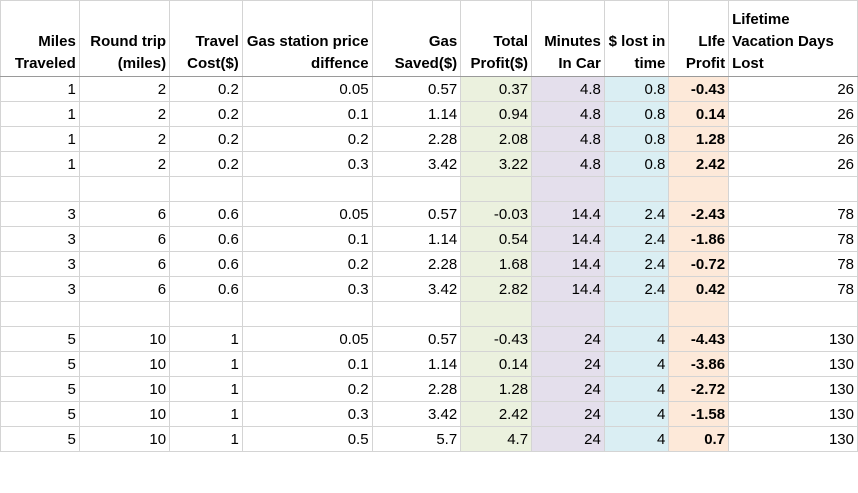  Describe the element at coordinates (496, 164) in the screenshot. I see `cell-total-profit: 3.22` at that location.